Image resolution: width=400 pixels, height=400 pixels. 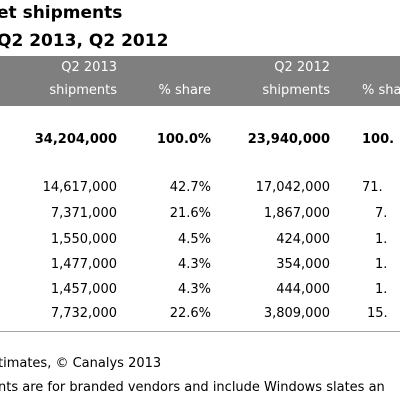 What do you see at coordinates (83, 264) in the screenshot?
I see `row-shipments-2013: 1,477,000` at bounding box center [83, 264].